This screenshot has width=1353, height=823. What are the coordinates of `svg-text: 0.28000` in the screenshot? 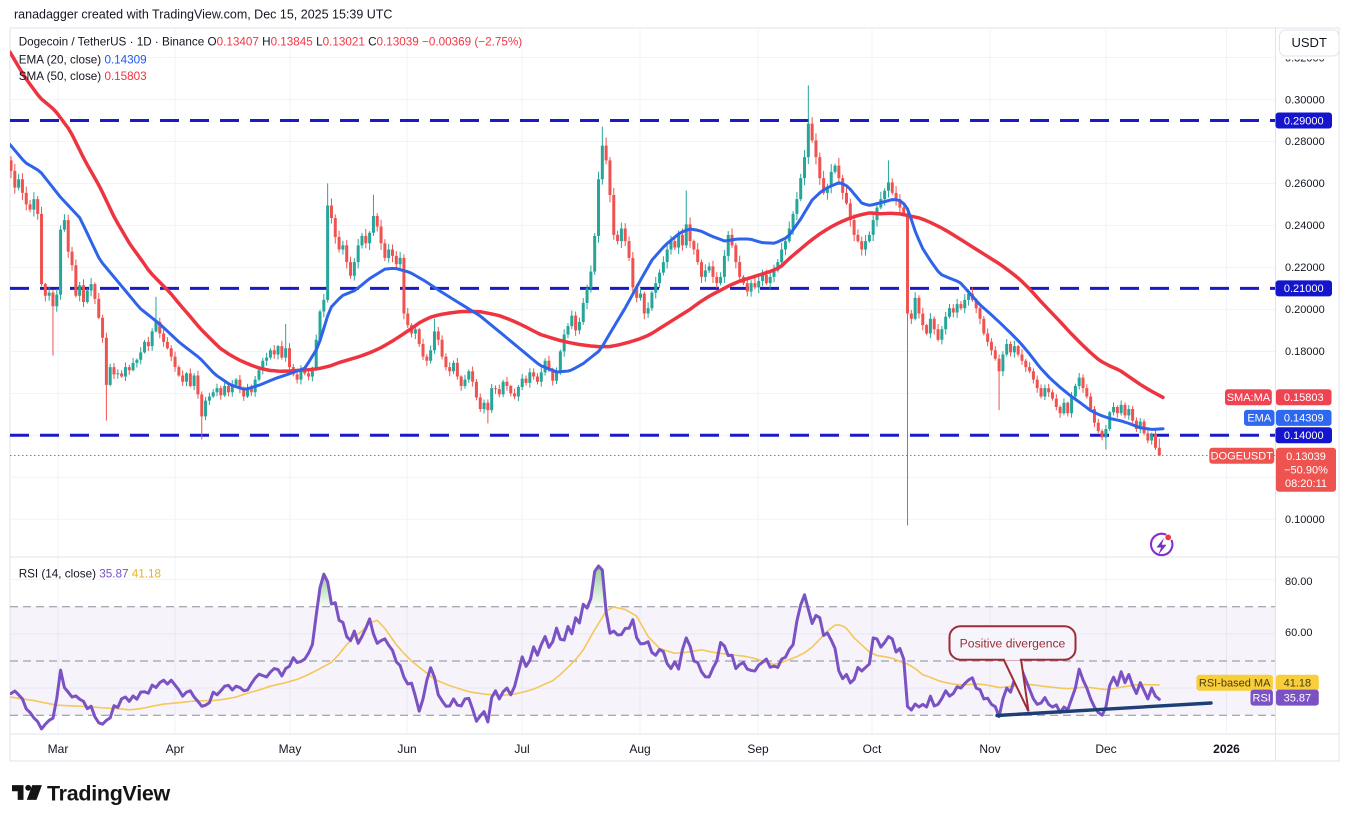 It's located at (1305, 142).